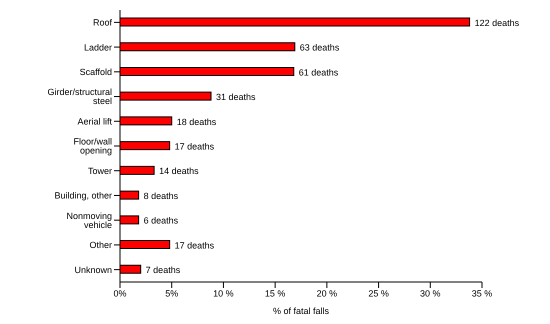 This screenshot has height=324, width=550. I want to click on y-tick-label: Nonmoving vehicle, so click(89, 220).